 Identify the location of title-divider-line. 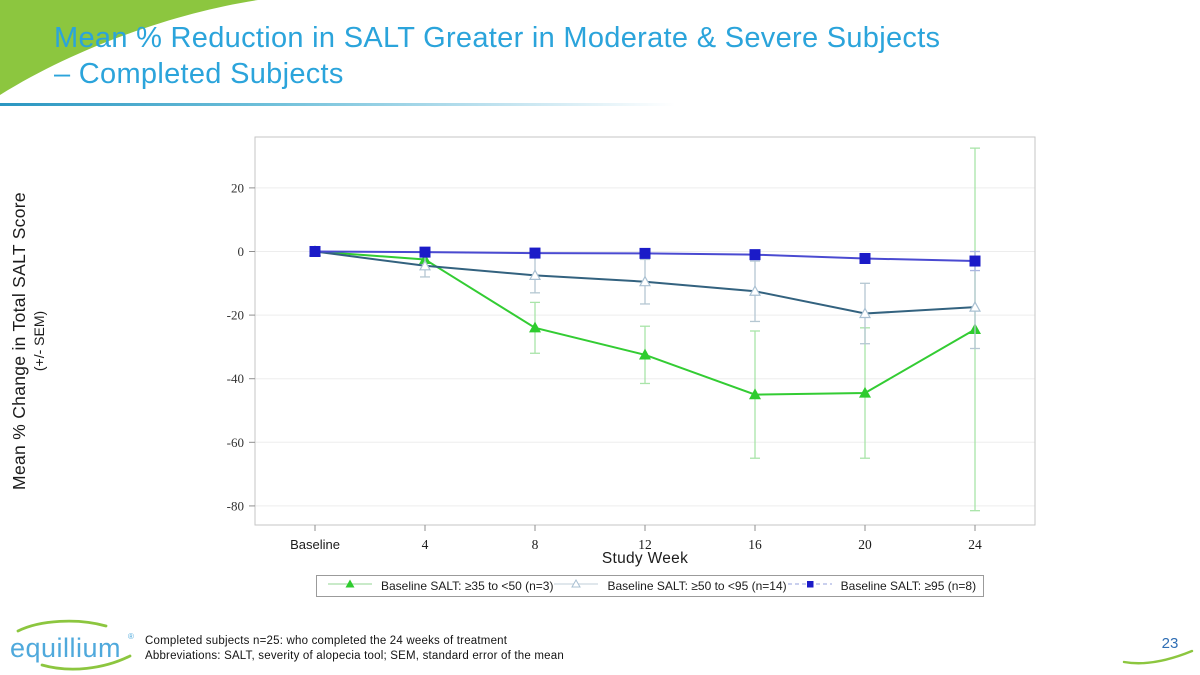
(450, 104).